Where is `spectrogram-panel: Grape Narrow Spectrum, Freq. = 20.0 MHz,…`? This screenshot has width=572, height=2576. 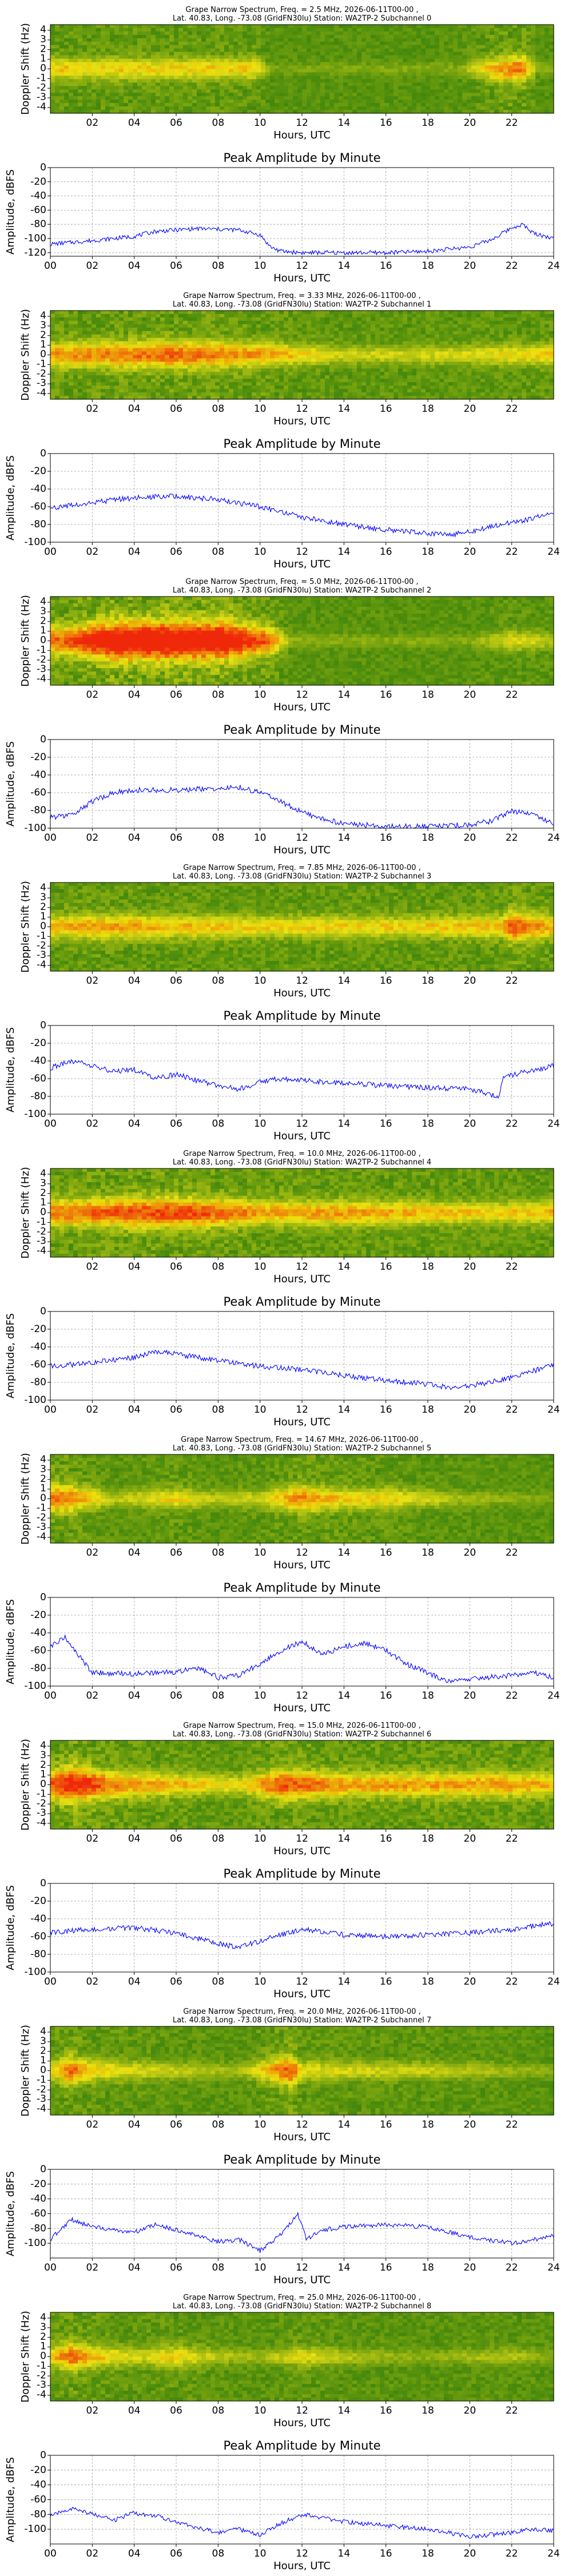 spectrogram-panel: Grape Narrow Spectrum, Freq. = 20.0 MHz,… is located at coordinates (286, 2075).